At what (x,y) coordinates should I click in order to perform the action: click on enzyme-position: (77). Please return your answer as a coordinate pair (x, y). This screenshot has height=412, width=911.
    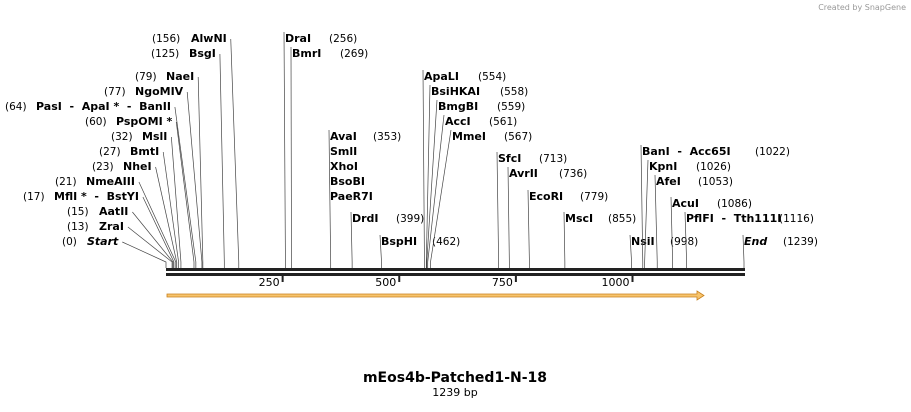
    Looking at the image, I should click on (115, 92).